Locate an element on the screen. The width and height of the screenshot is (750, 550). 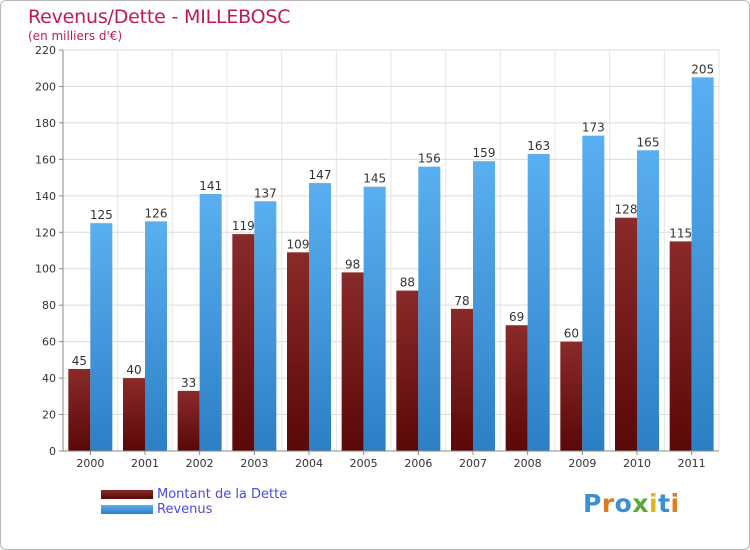
logo-letter: o is located at coordinates (623, 503).